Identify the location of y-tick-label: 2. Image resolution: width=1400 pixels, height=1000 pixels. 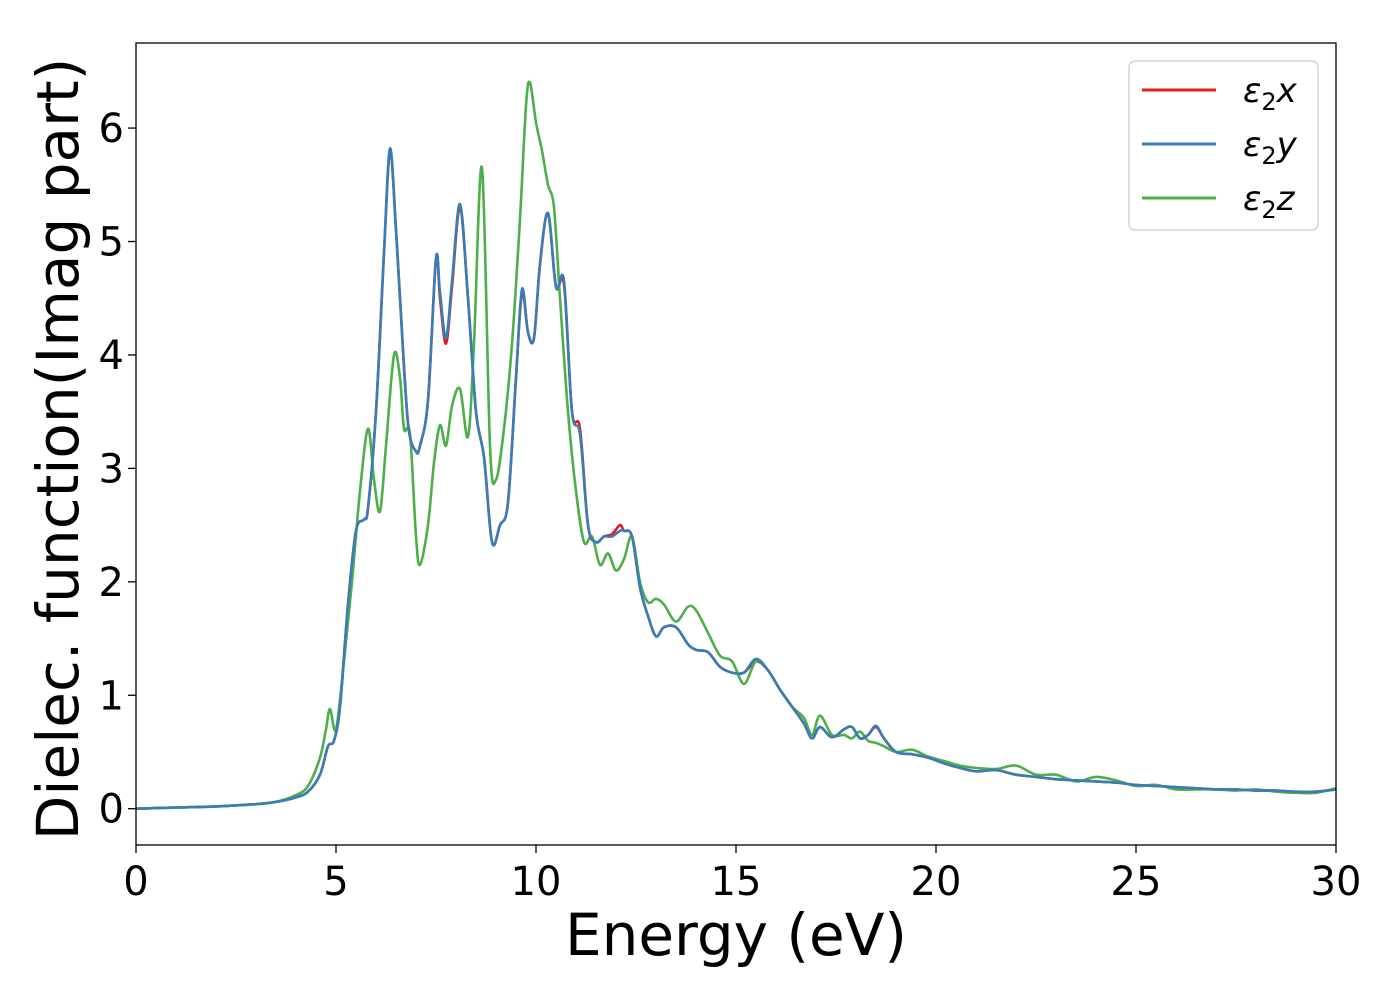
(111, 583).